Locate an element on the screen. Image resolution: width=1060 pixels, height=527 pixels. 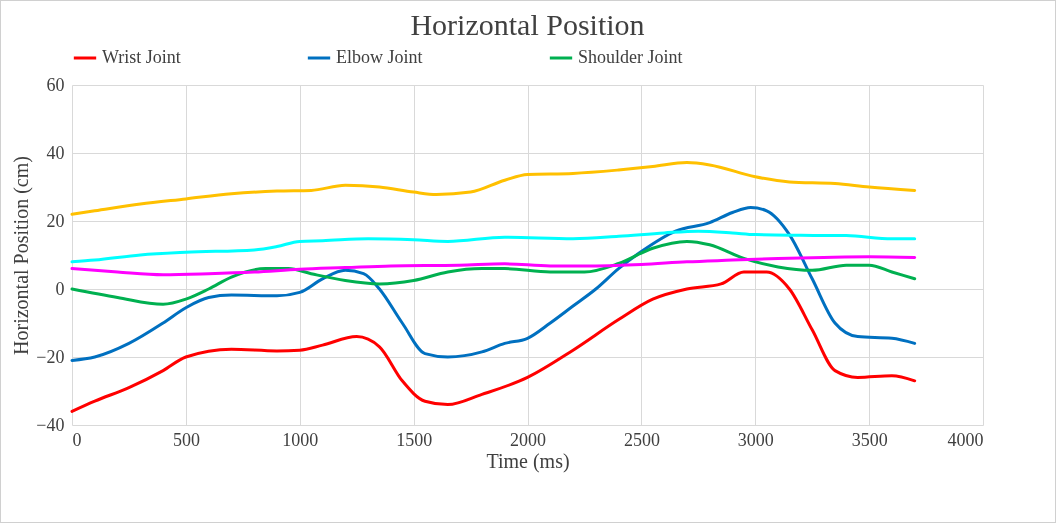
y-tick-label: 60 is located at coordinates (55, 84).